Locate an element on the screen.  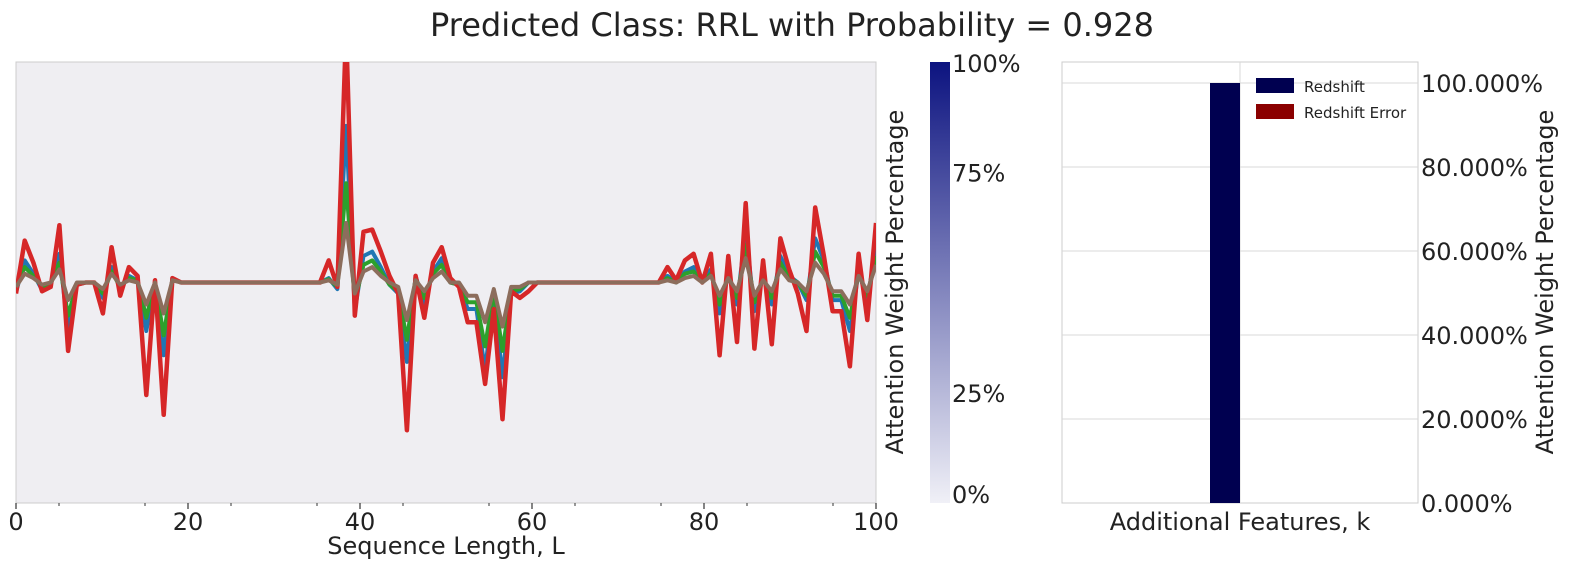
bar-y-tick-label: 100.000% is located at coordinates (1482, 84).